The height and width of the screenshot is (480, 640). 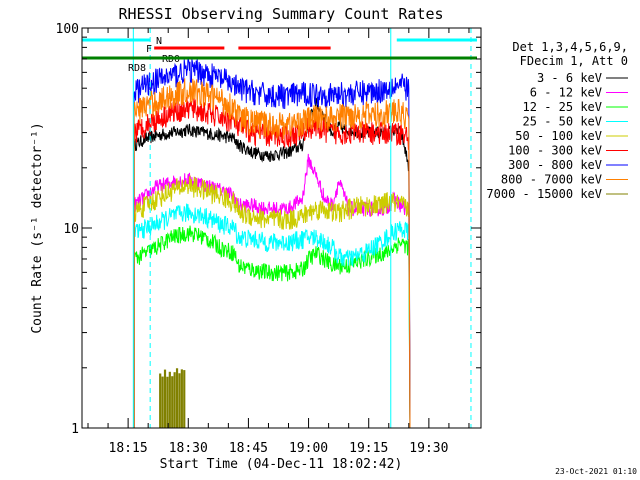 I want to click on legend-label-7000-15000-kev: 7000 - 15000 keV, so click(x=544, y=194).